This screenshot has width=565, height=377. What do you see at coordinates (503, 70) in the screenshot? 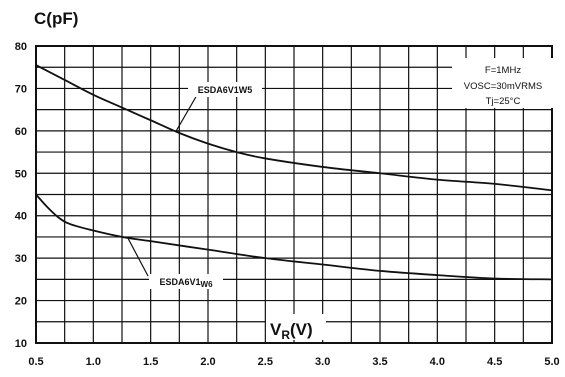
I see `condition-frequency: F=1MHz` at bounding box center [503, 70].